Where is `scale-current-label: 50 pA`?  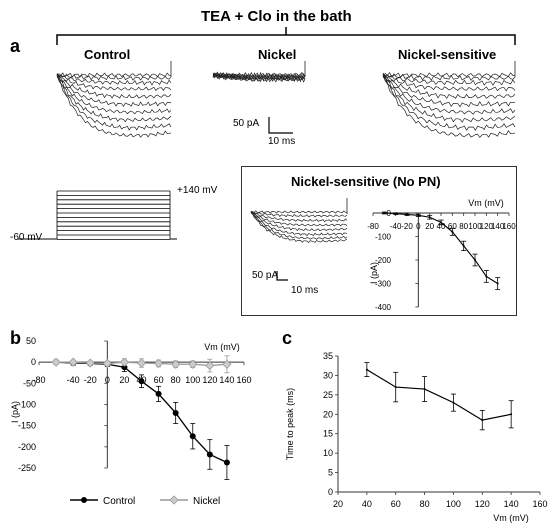
scale-current-label: 50 pA is located at coordinates (246, 123).